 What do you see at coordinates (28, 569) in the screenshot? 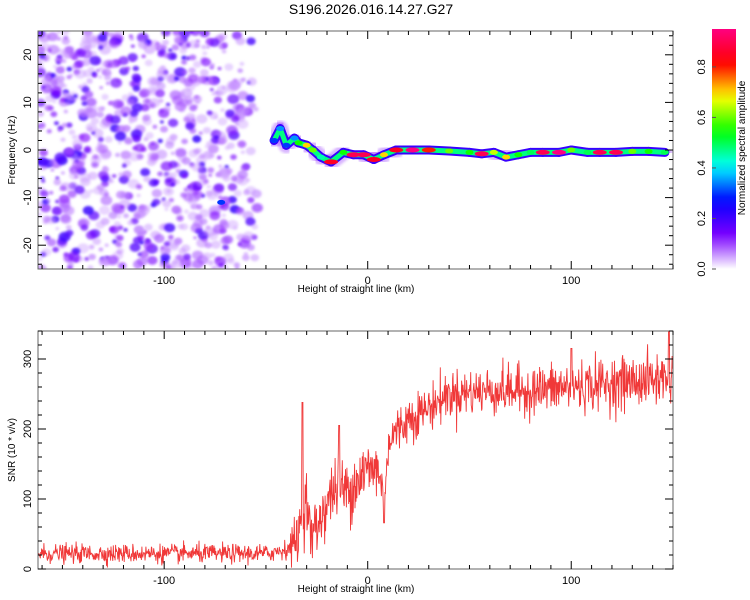
I see `y-tick-label: 0` at bounding box center [28, 569].